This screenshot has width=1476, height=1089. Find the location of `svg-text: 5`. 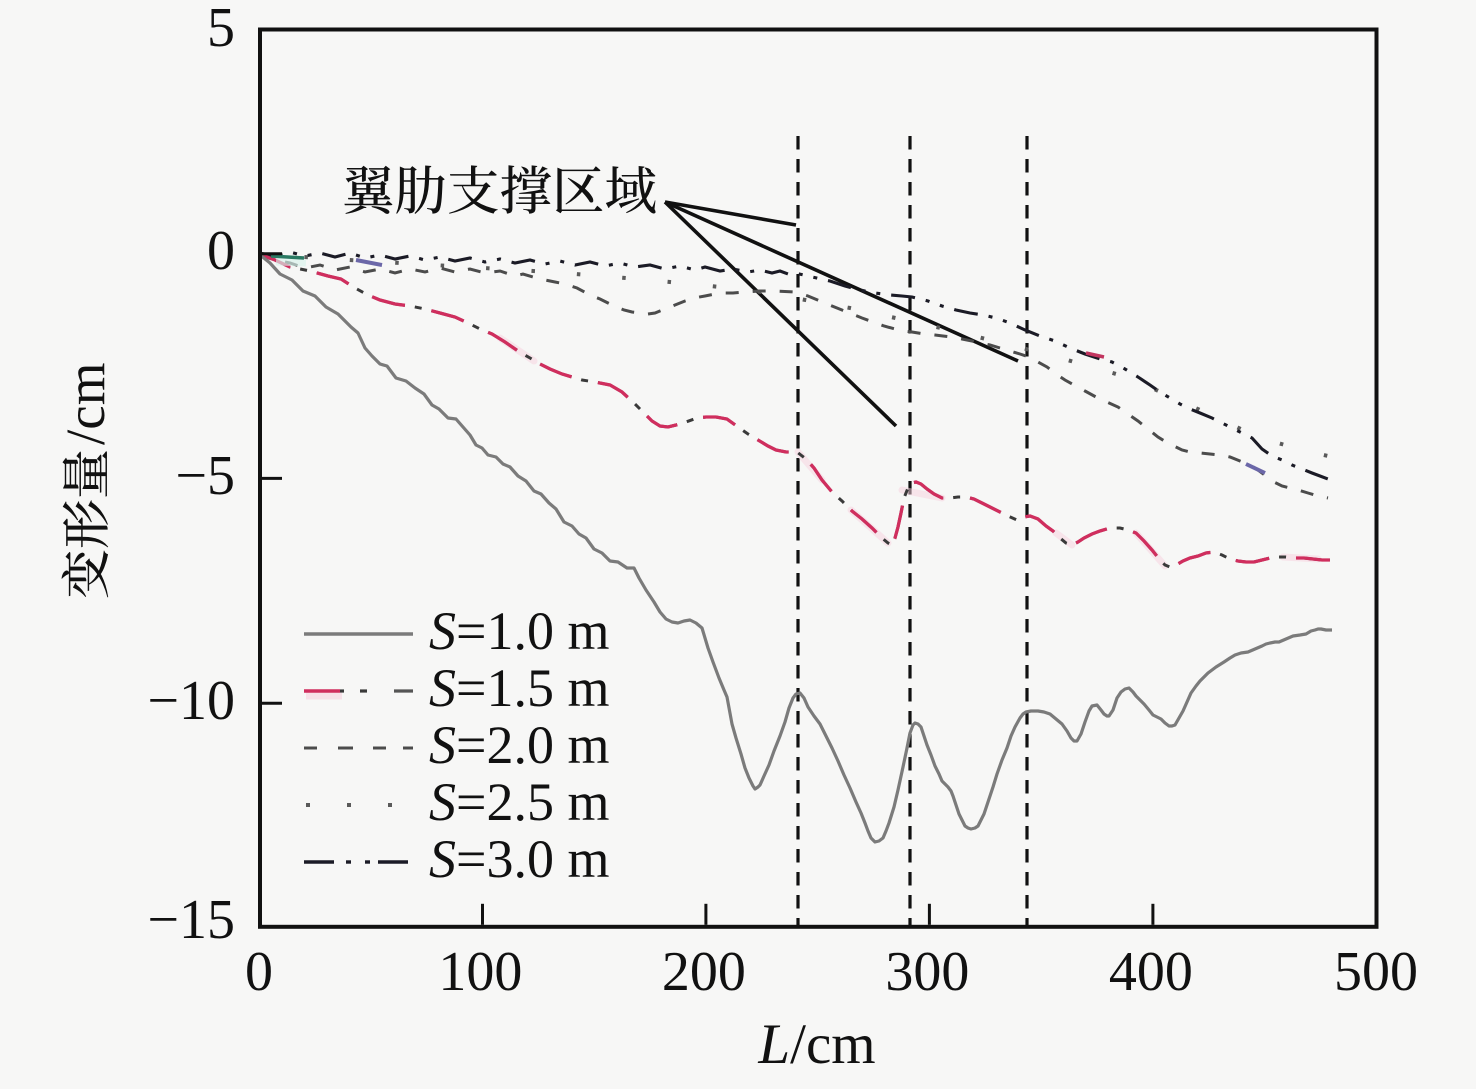

svg-text: 5 is located at coordinates (221, 29).